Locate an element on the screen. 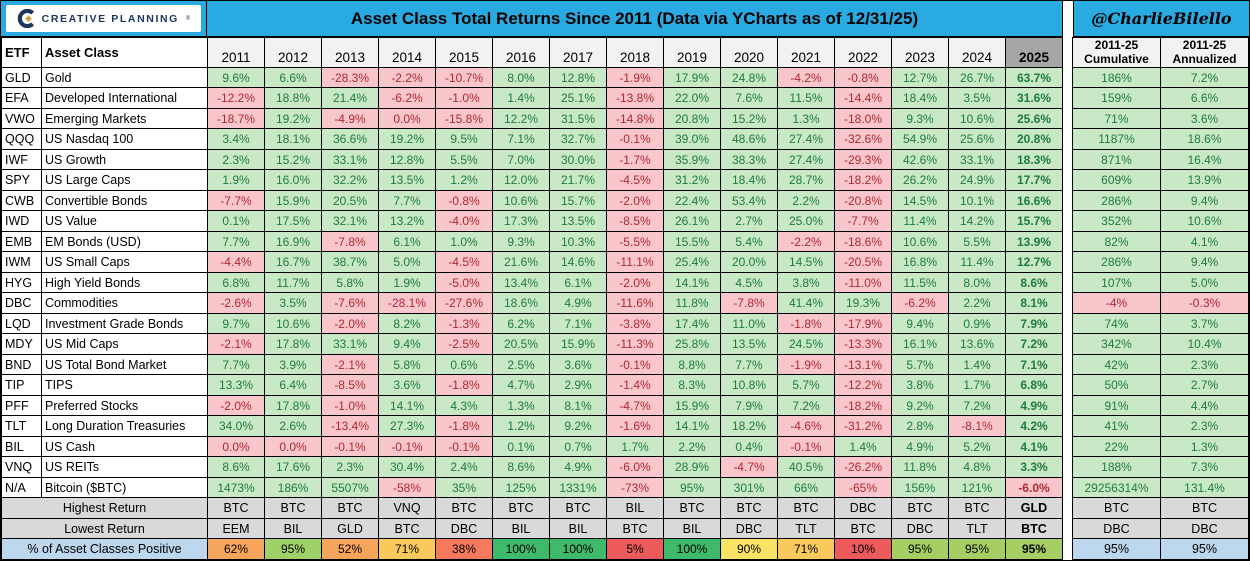 This screenshot has height=561, width=1250. return-2025: 13.9% is located at coordinates (1034, 241).